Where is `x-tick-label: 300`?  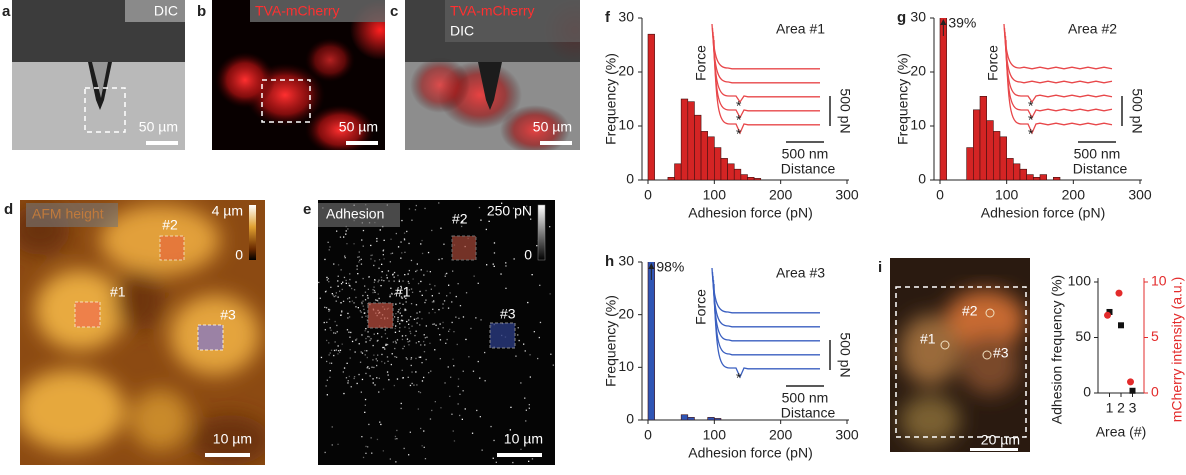
x-tick-label: 300 is located at coordinates (847, 435).